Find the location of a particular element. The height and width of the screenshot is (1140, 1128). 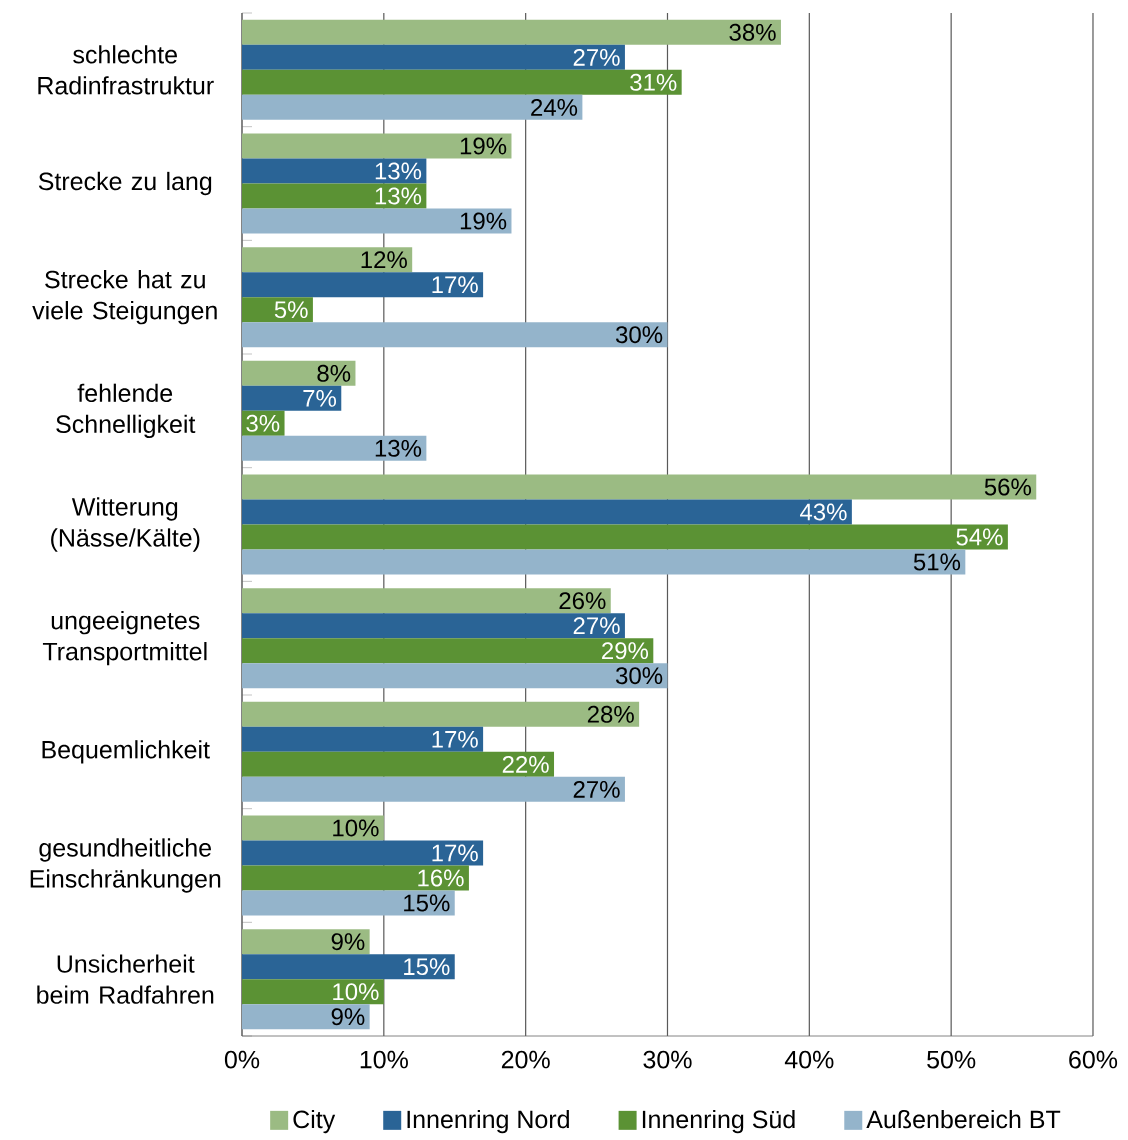

data-label: 12% is located at coordinates (384, 260).